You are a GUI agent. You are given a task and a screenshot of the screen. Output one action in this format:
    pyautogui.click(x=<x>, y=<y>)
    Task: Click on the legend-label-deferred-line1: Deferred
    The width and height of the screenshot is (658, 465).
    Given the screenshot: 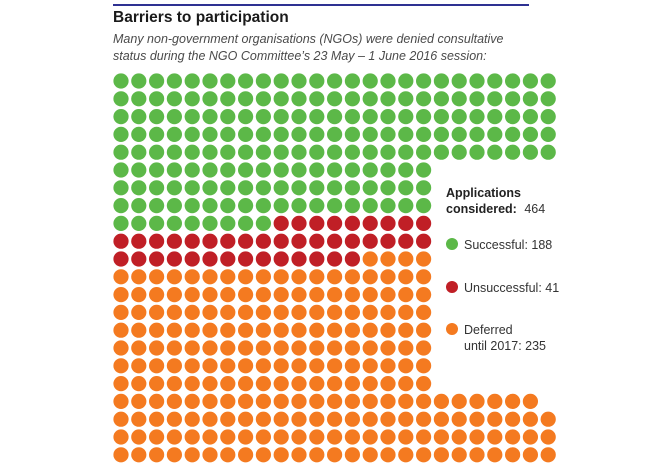 What is the action you would take?
    pyautogui.click(x=488, y=330)
    